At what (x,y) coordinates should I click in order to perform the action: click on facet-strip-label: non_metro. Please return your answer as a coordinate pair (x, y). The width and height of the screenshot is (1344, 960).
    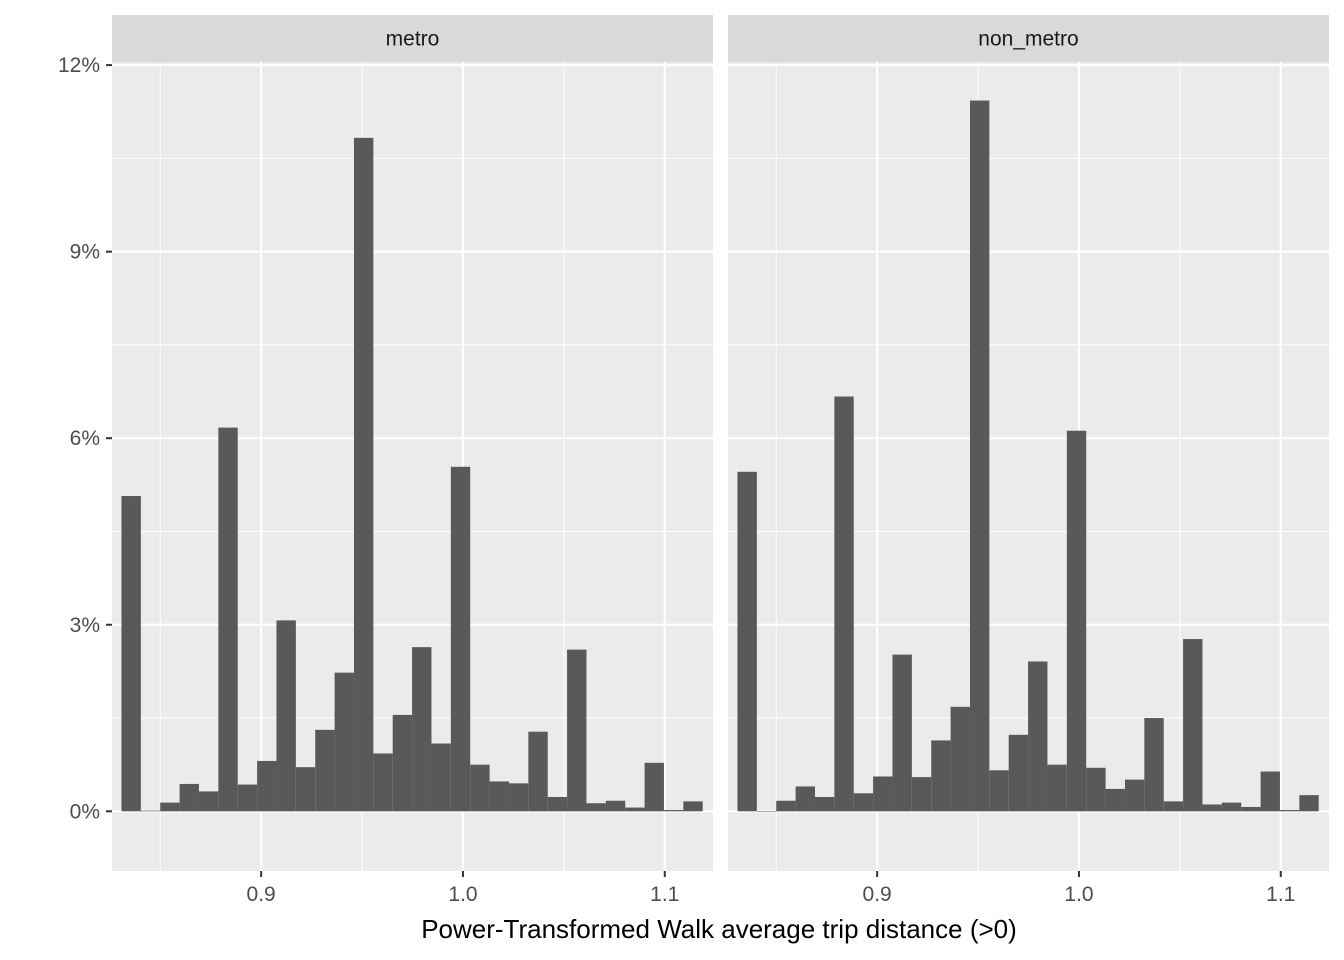
    Looking at the image, I should click on (1028, 39).